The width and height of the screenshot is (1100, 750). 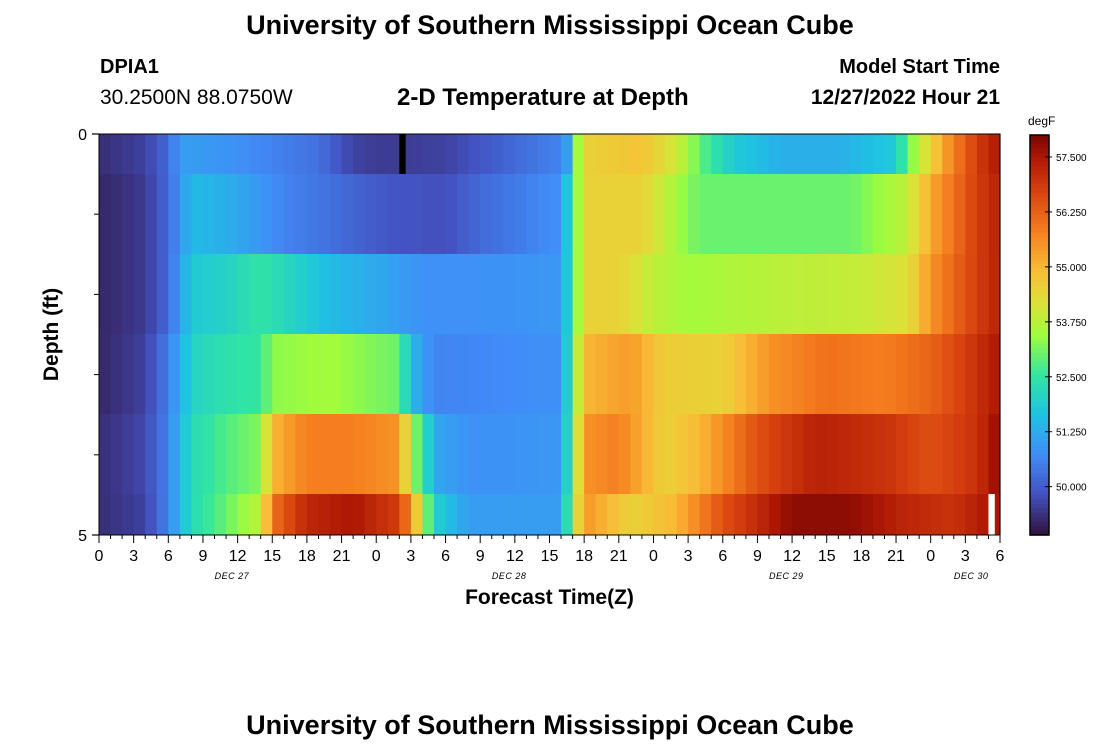 What do you see at coordinates (965, 556) in the screenshot?
I see `x-tick-label: 3` at bounding box center [965, 556].